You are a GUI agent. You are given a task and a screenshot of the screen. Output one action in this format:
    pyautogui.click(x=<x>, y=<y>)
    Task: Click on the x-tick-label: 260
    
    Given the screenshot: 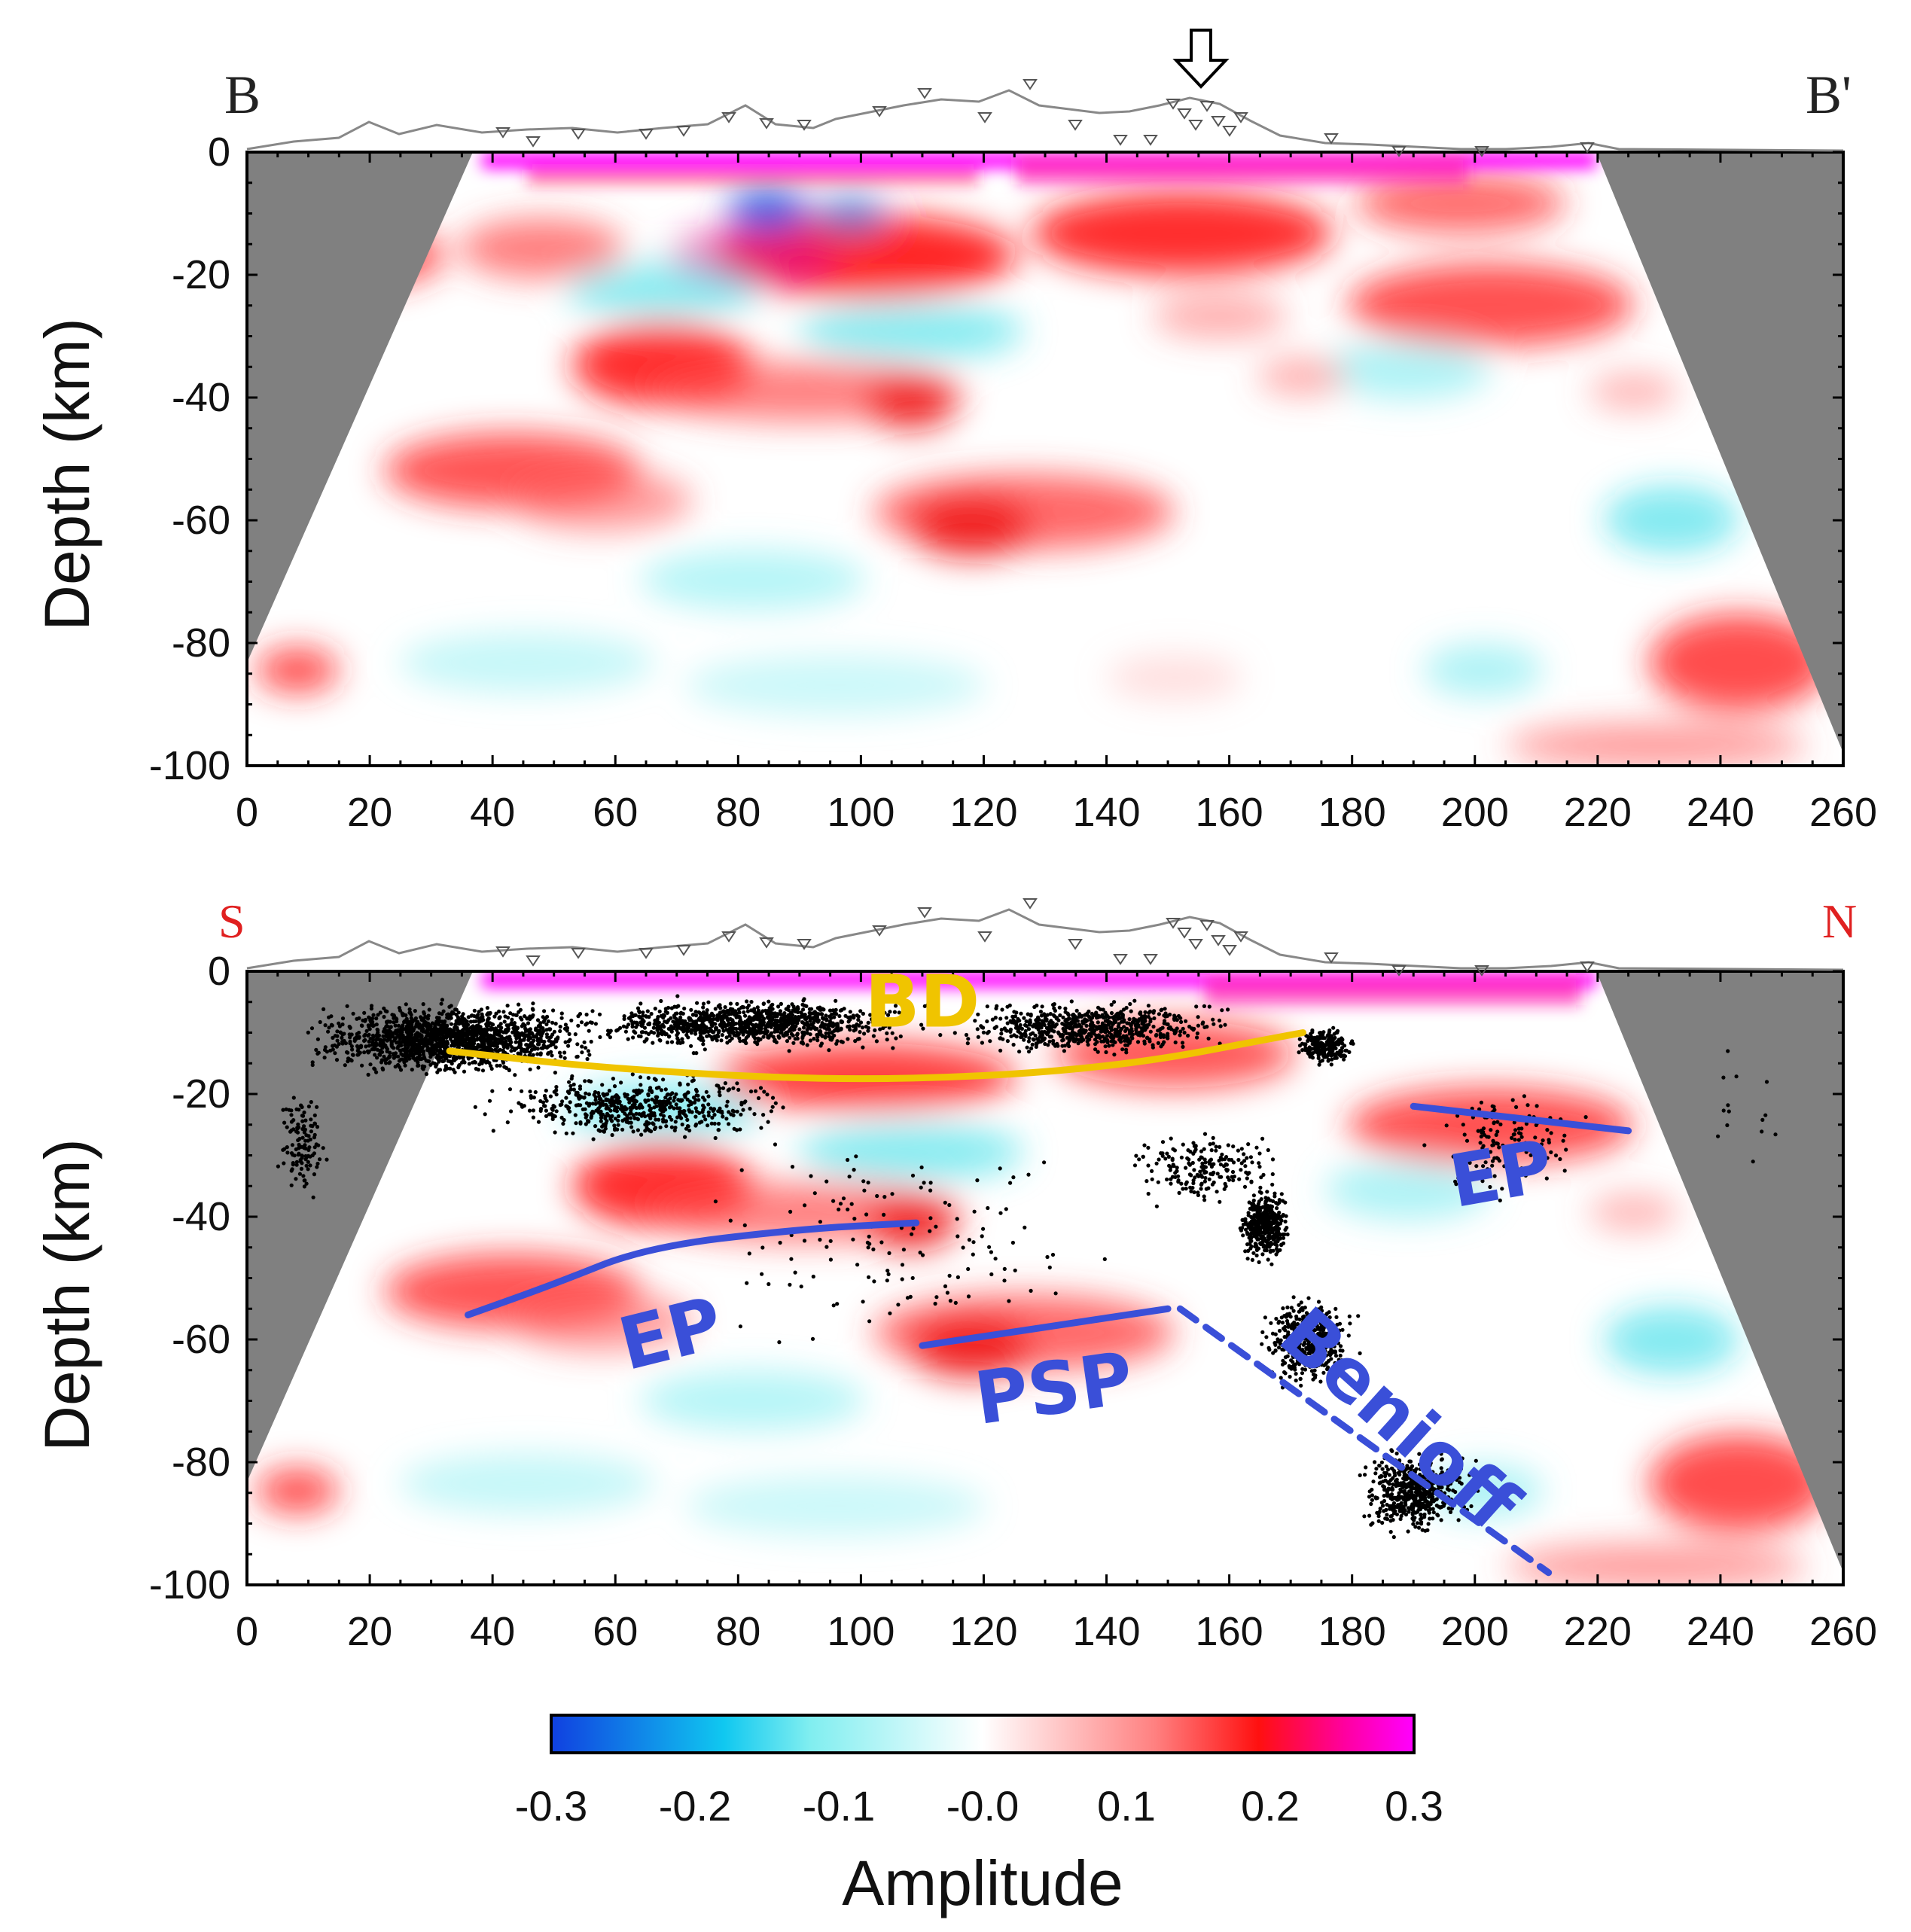 What is the action you would take?
    pyautogui.click(x=1843, y=813)
    